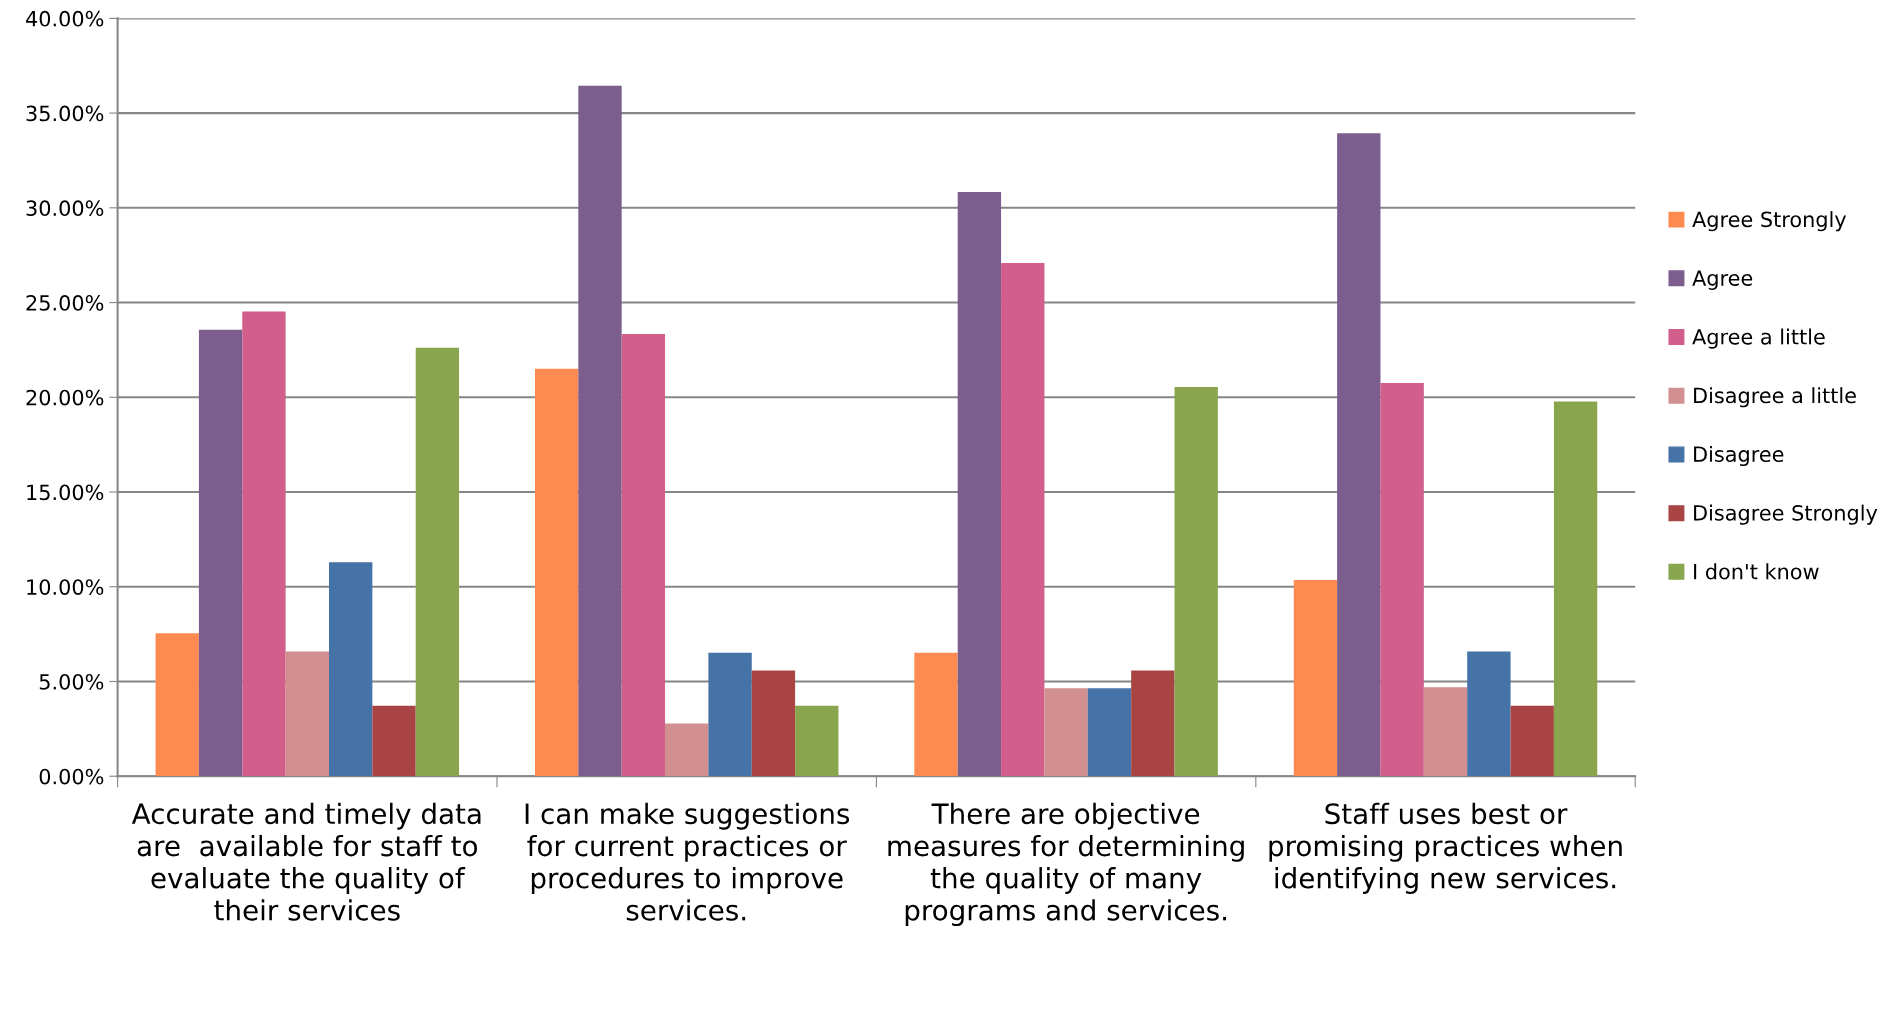 The height and width of the screenshot is (1020, 1897). Describe the element at coordinates (1445, 848) in the screenshot. I see `x-tick-label: Staff uses best or promising practices when identifying new services.` at that location.